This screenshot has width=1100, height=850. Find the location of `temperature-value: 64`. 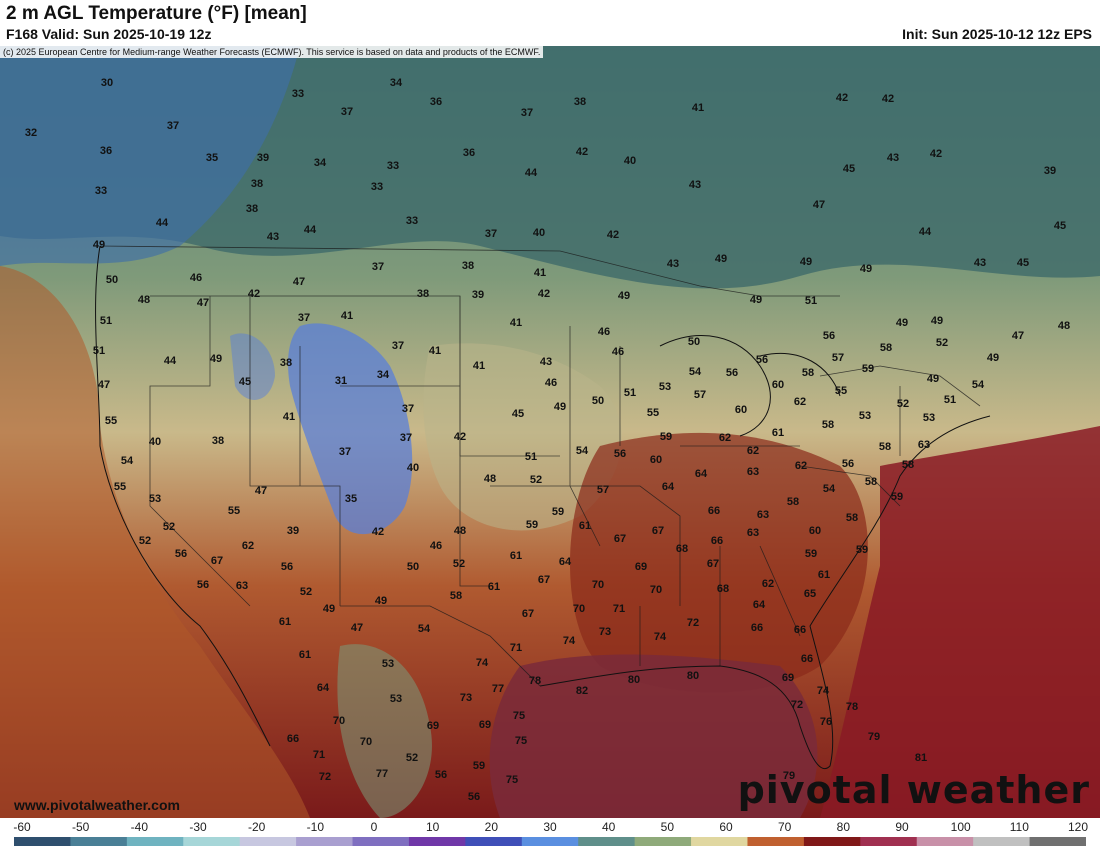

temperature-value: 64 is located at coordinates (701, 474).